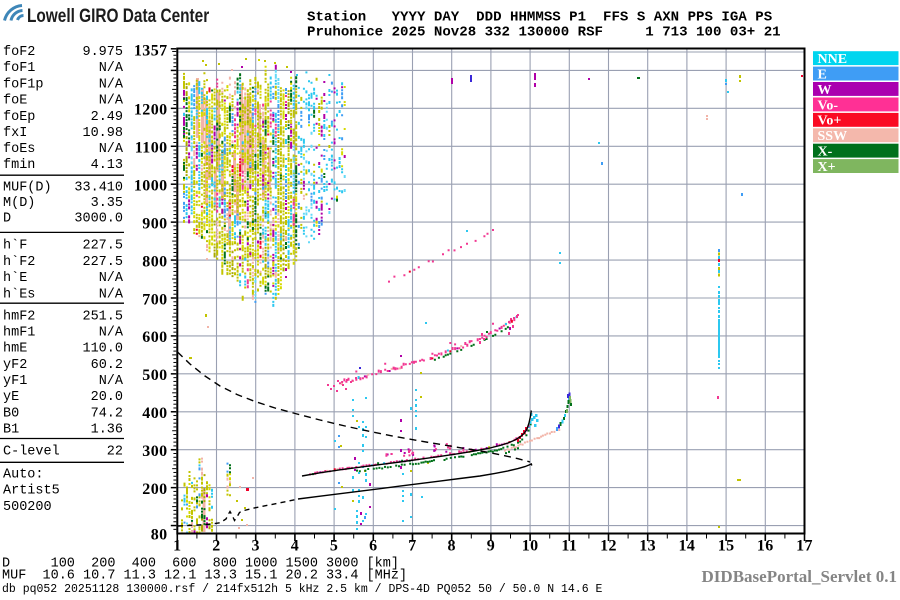  I want to click on svg-text: 9, so click(491, 546).